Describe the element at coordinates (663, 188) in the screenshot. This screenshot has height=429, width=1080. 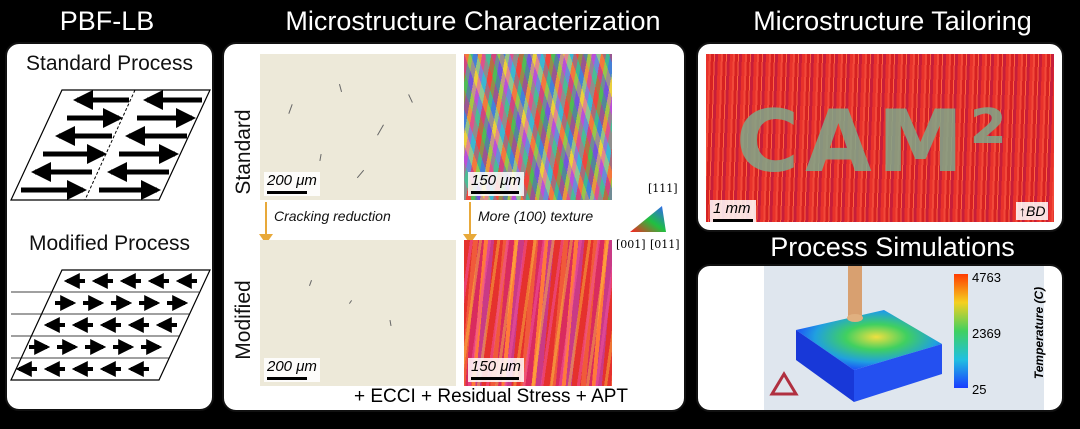
I see `ipf-label-111: [111]` at that location.